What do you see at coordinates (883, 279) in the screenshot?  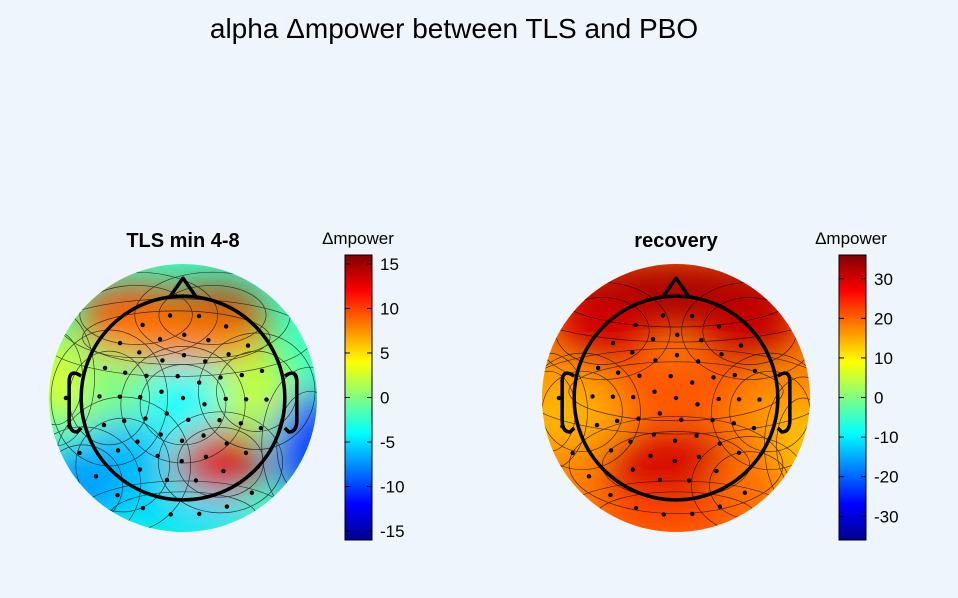 I see `colorbar-tick-label: 30` at bounding box center [883, 279].